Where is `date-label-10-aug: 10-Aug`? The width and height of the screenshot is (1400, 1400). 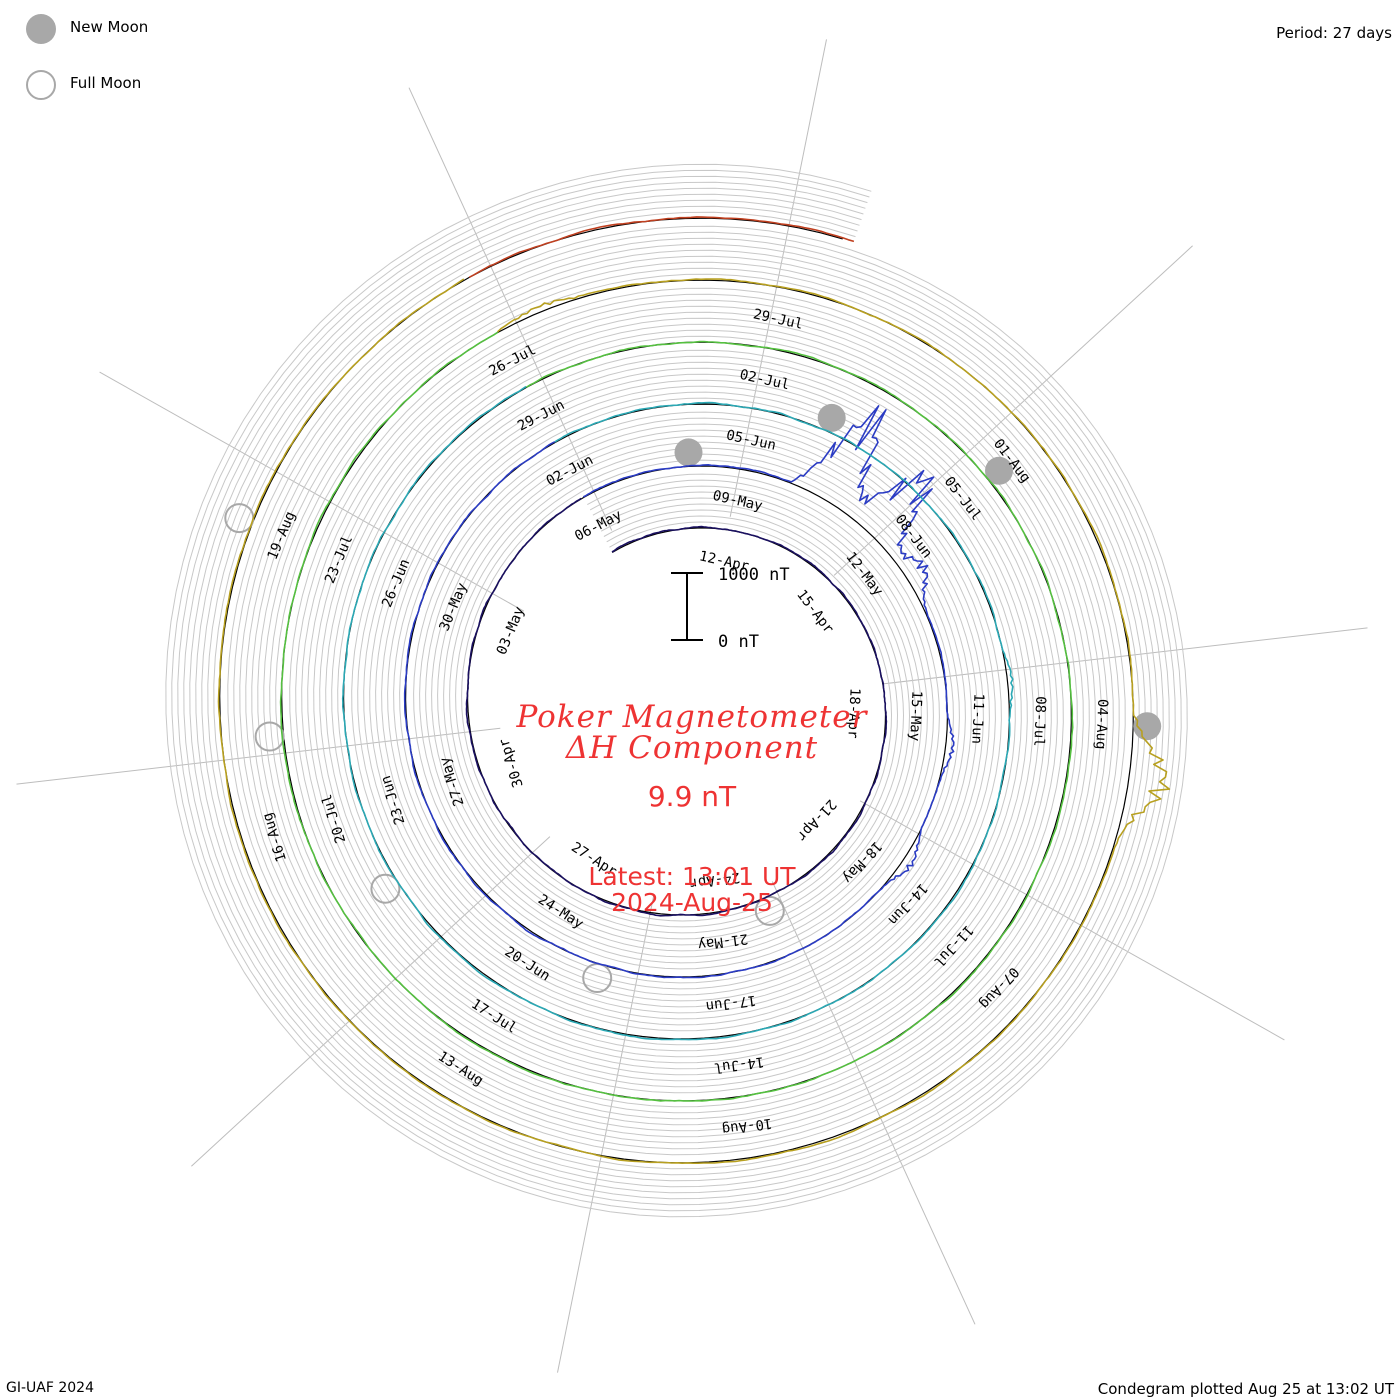 date-label-10-aug: 10-Aug is located at coordinates (747, 1126).